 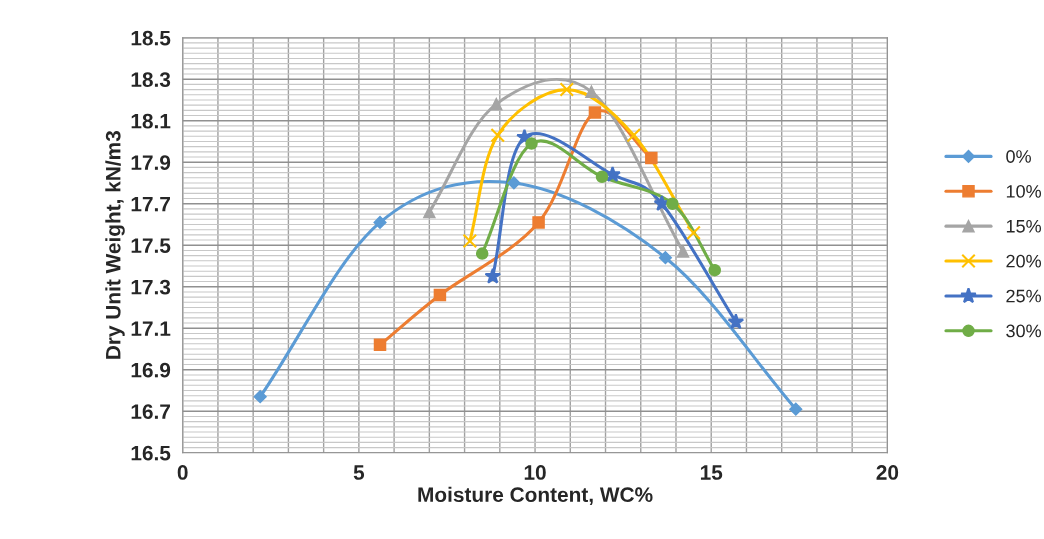 I want to click on y-tick-label: 17.7, so click(x=150, y=204).